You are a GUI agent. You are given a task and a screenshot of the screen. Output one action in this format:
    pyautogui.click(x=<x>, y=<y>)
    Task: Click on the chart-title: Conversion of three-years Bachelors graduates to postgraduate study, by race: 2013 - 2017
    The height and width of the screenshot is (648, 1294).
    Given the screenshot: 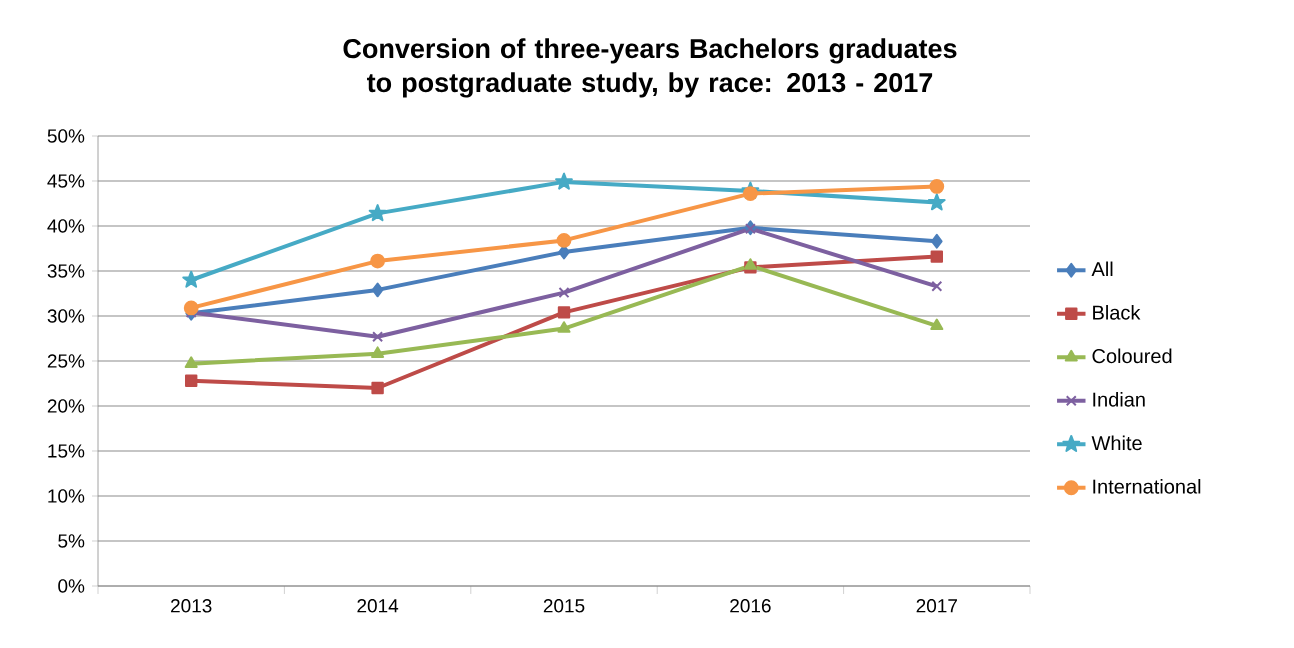 What is the action you would take?
    pyautogui.click(x=650, y=68)
    